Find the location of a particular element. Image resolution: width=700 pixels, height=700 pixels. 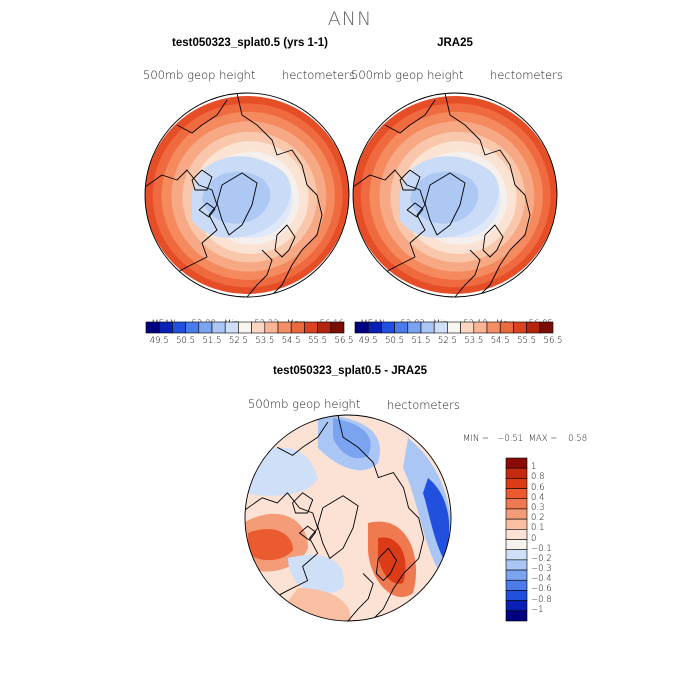

panel-title-reference: JRA25 is located at coordinates (455, 43).